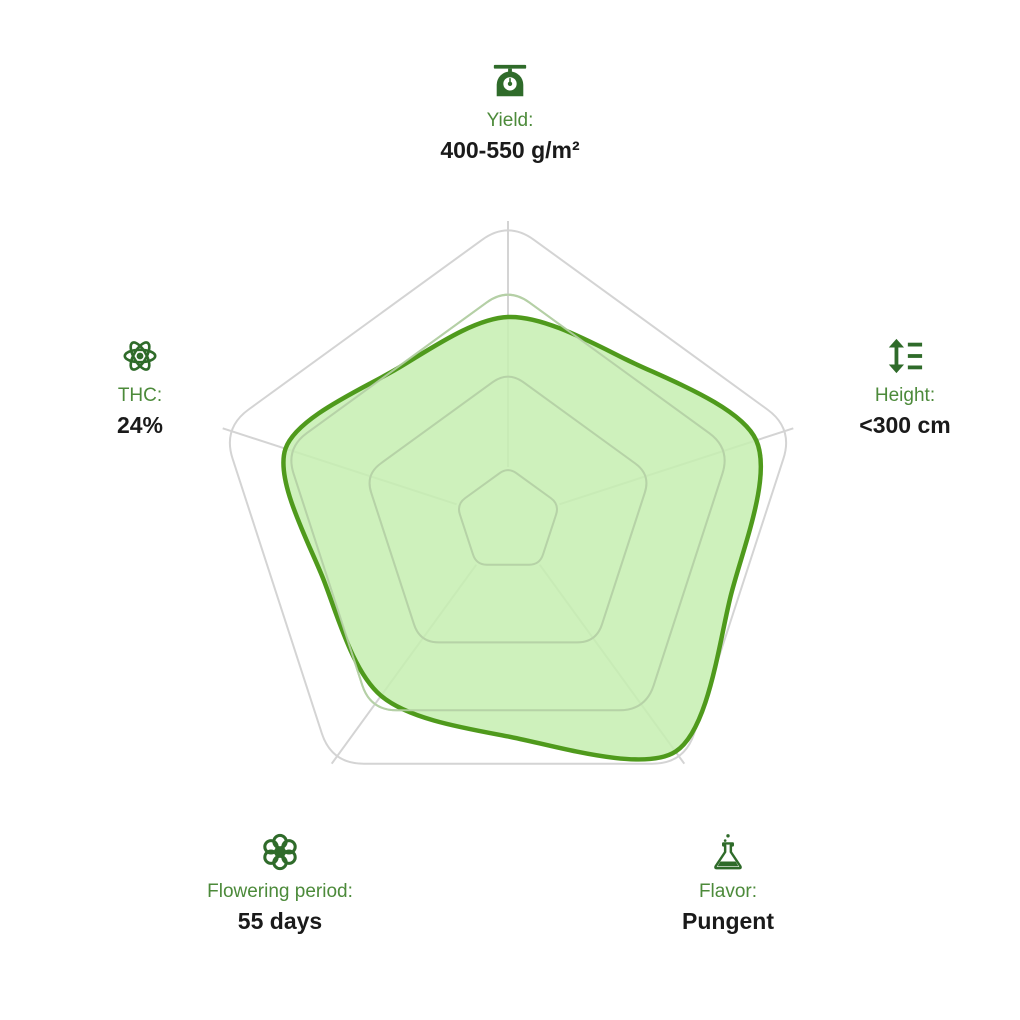  I want to click on axis-flowering-value: 55 days, so click(280, 921).